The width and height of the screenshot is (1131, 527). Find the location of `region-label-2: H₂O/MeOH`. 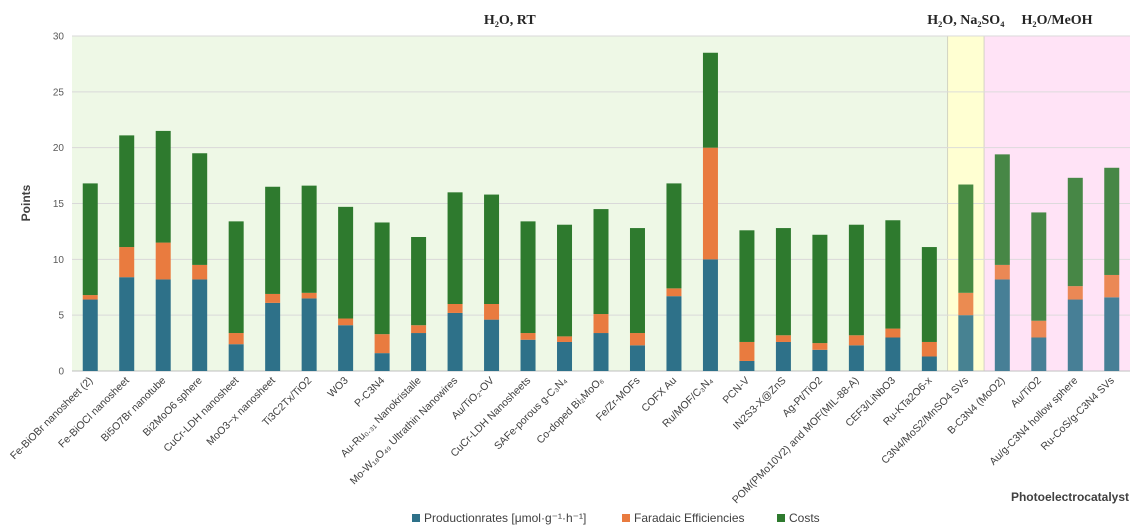

region-label-2: H₂O/MeOH is located at coordinates (1056, 20).